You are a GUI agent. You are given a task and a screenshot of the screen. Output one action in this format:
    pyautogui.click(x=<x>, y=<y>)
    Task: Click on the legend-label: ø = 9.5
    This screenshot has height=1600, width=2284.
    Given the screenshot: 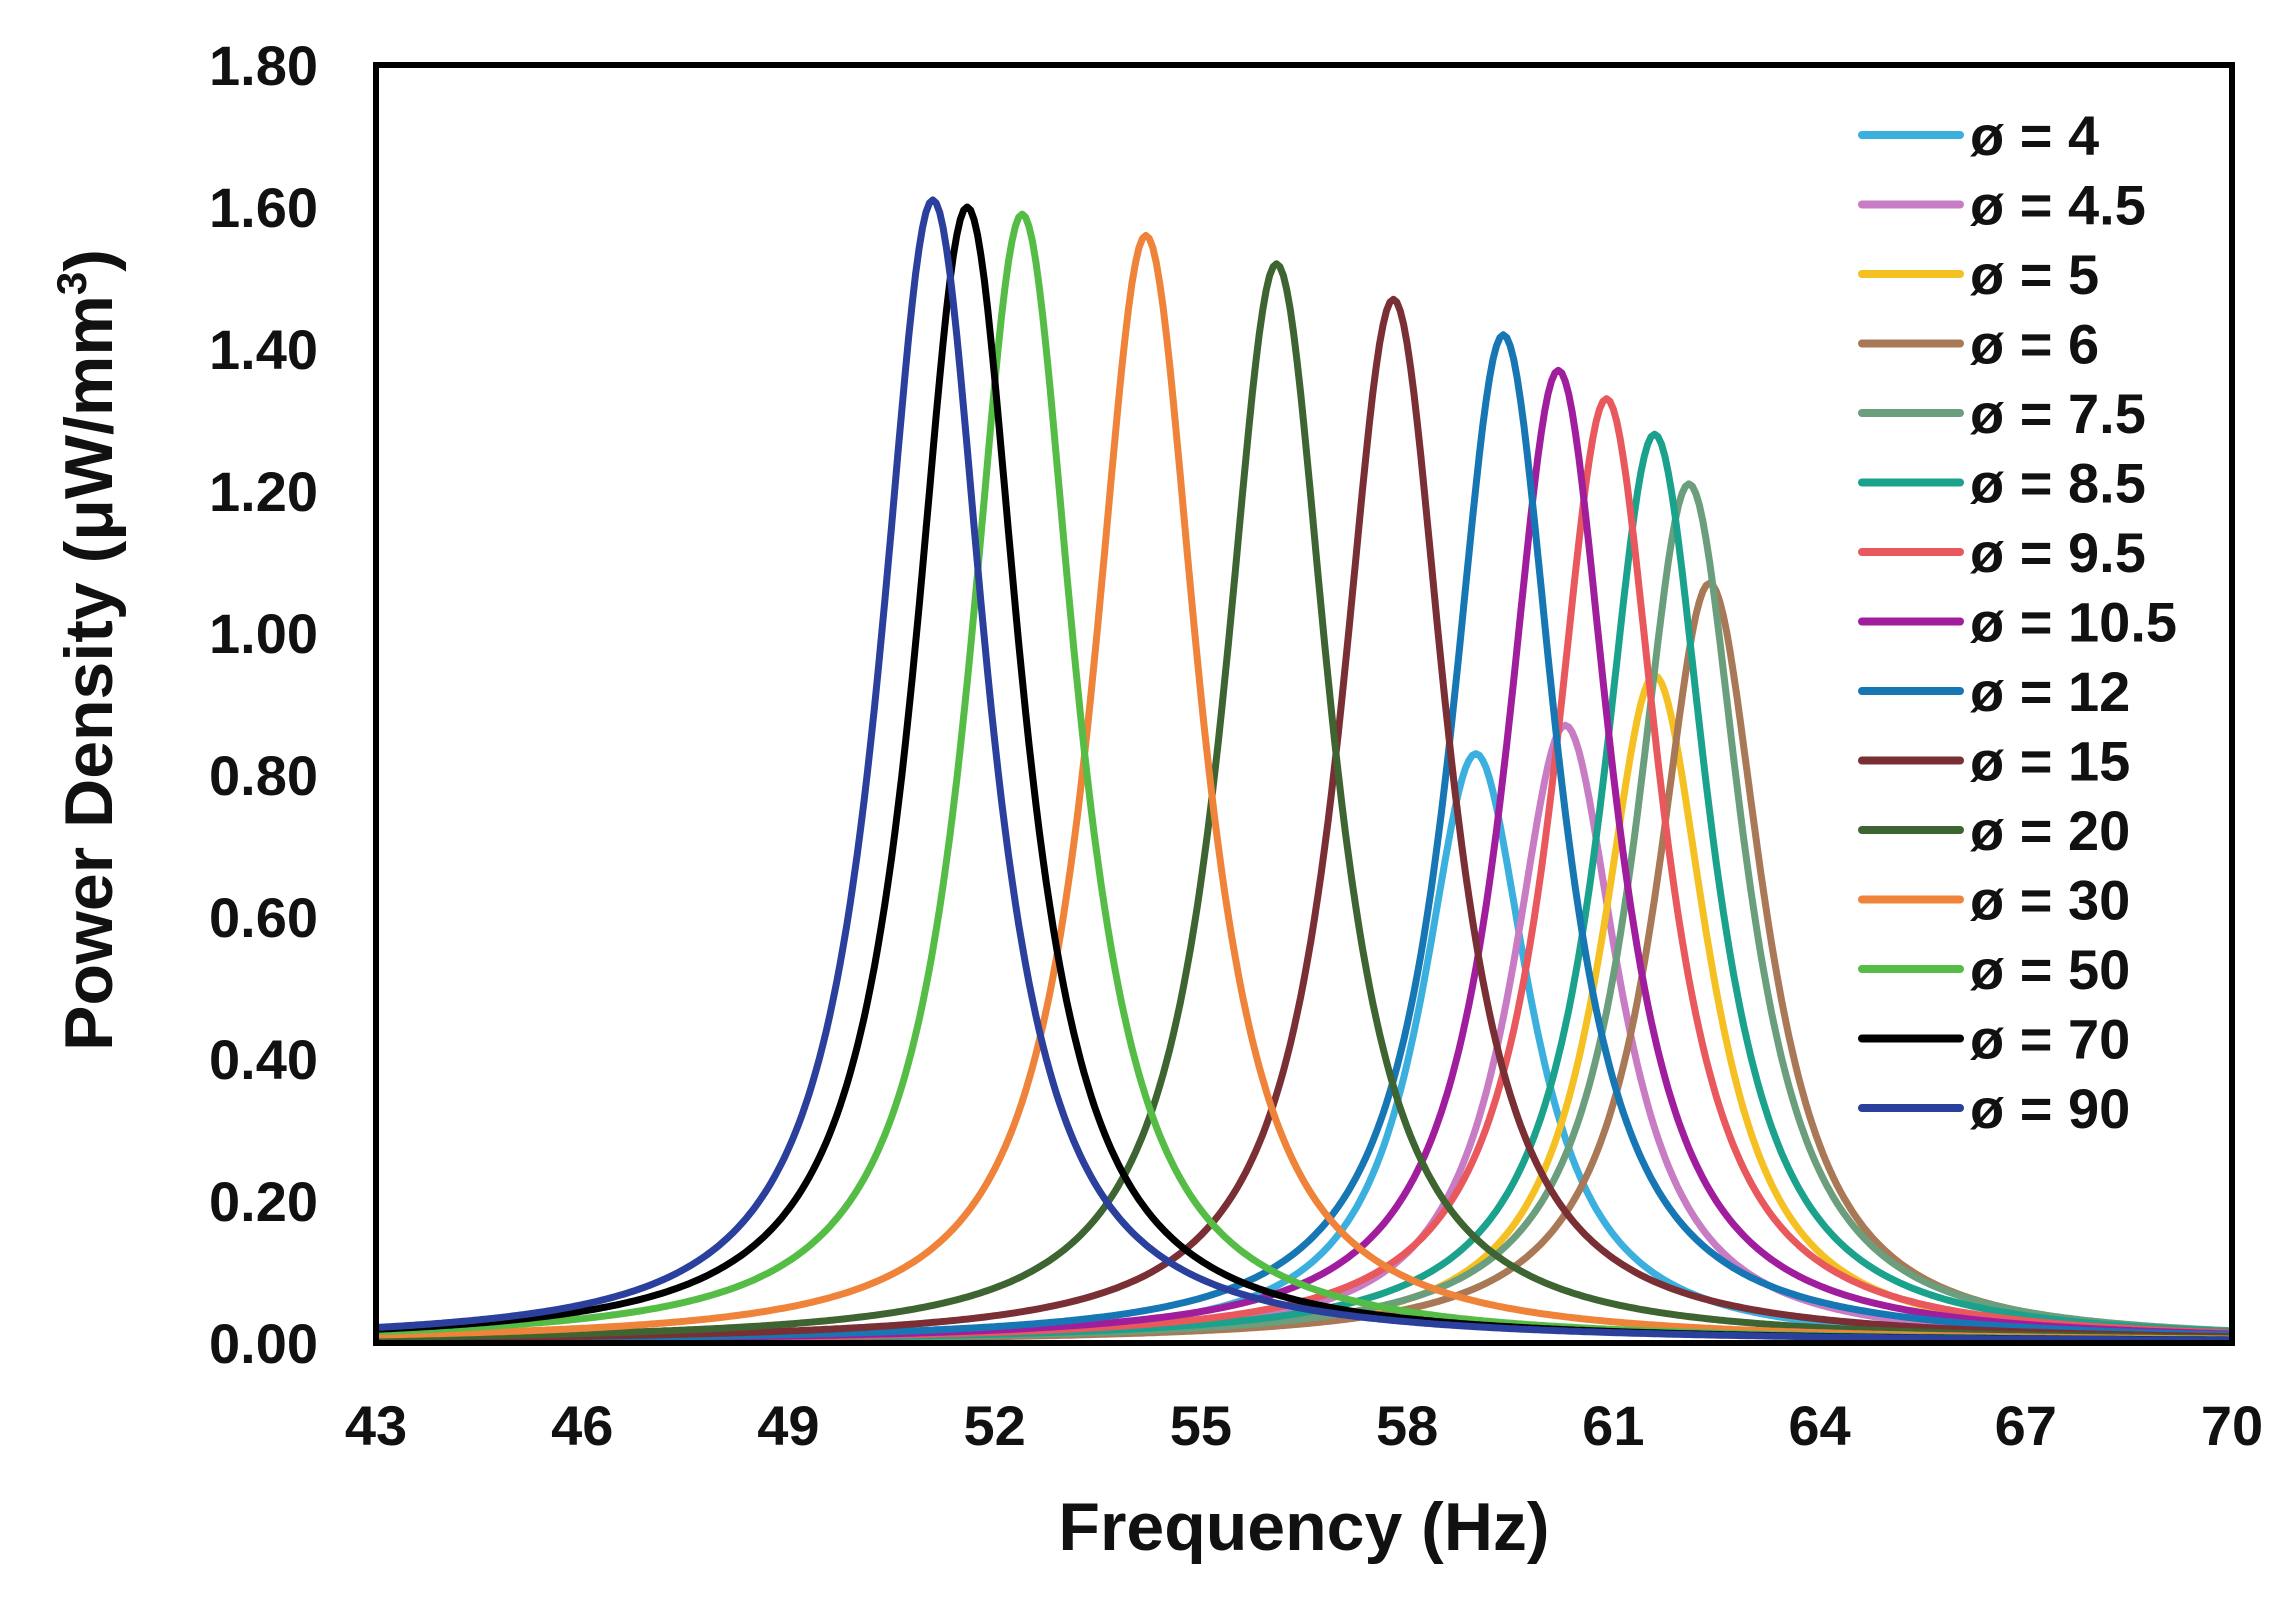 What is the action you would take?
    pyautogui.click(x=2058, y=552)
    